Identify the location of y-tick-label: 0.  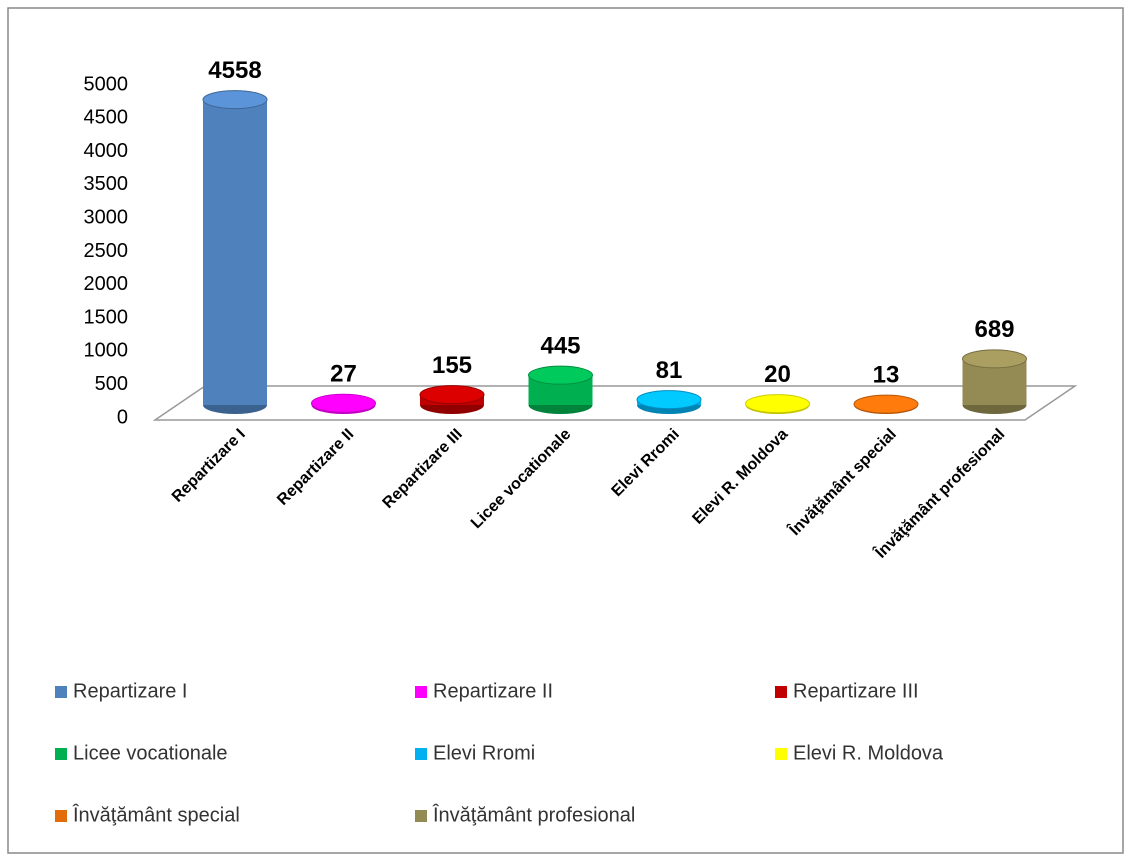
(122, 417).